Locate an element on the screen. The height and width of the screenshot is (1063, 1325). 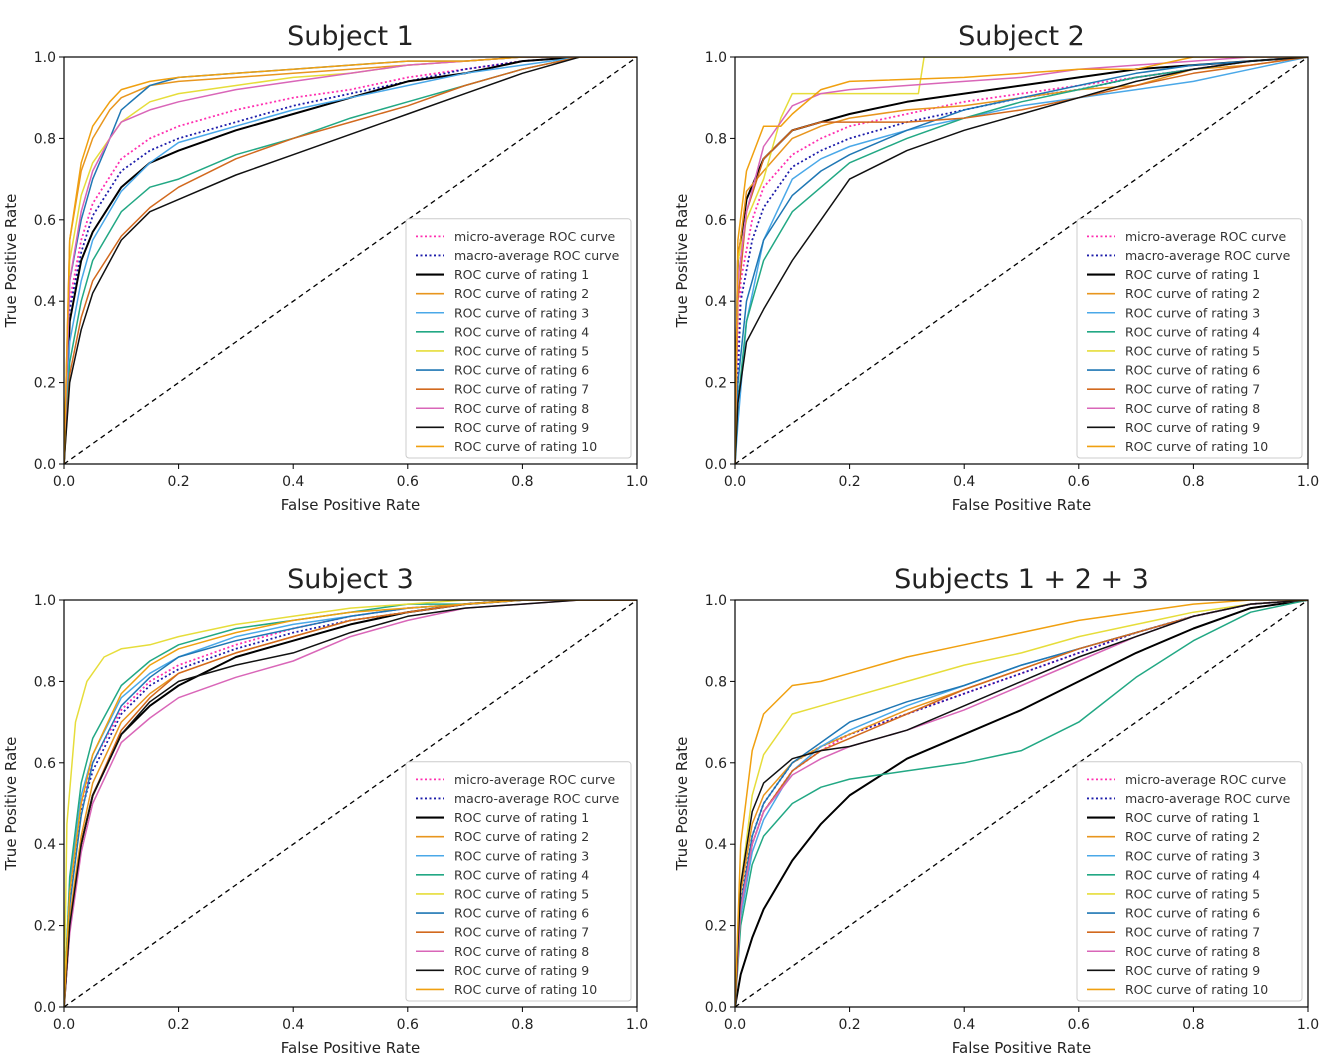
y-tick-label: 0.8 is located at coordinates (45, 682).